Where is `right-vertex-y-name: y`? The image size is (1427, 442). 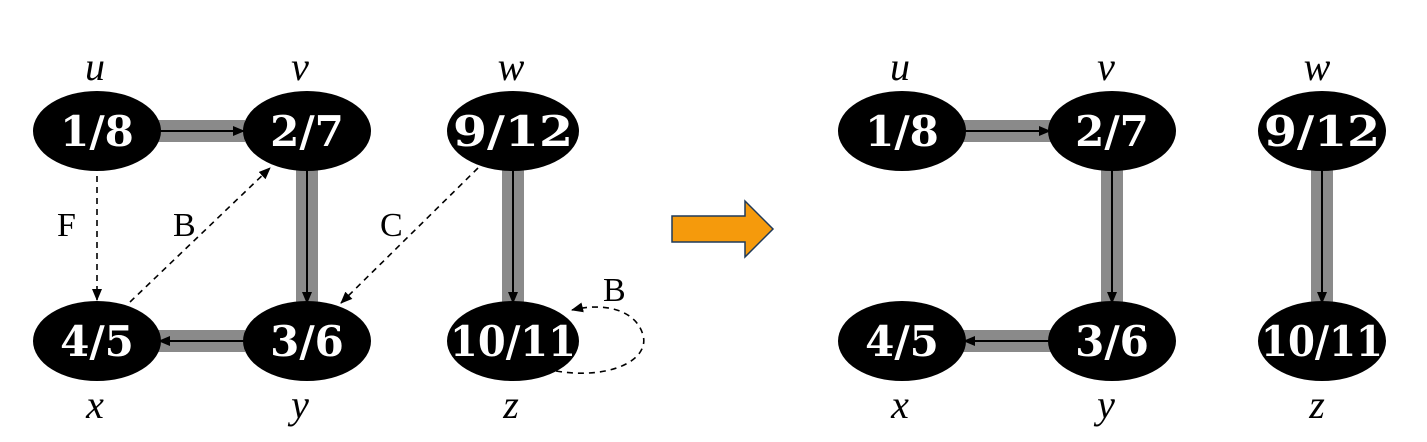 right-vertex-y-name: y is located at coordinates (1104, 404).